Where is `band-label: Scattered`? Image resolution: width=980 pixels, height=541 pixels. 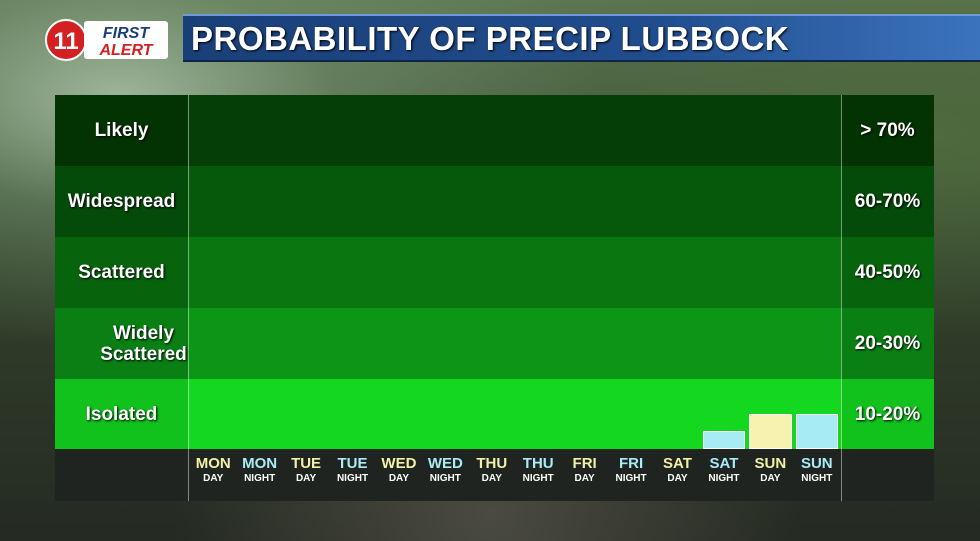
band-label: Scattered is located at coordinates (121, 272).